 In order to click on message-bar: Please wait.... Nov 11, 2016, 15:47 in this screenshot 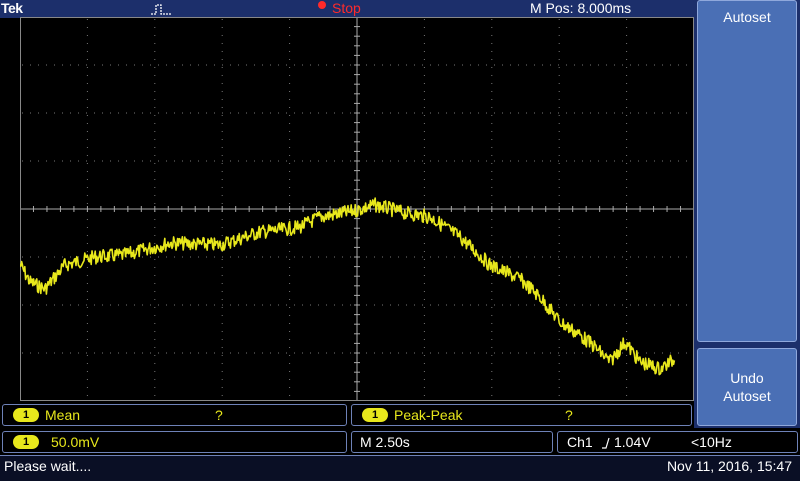, I will do `click(400, 468)`.